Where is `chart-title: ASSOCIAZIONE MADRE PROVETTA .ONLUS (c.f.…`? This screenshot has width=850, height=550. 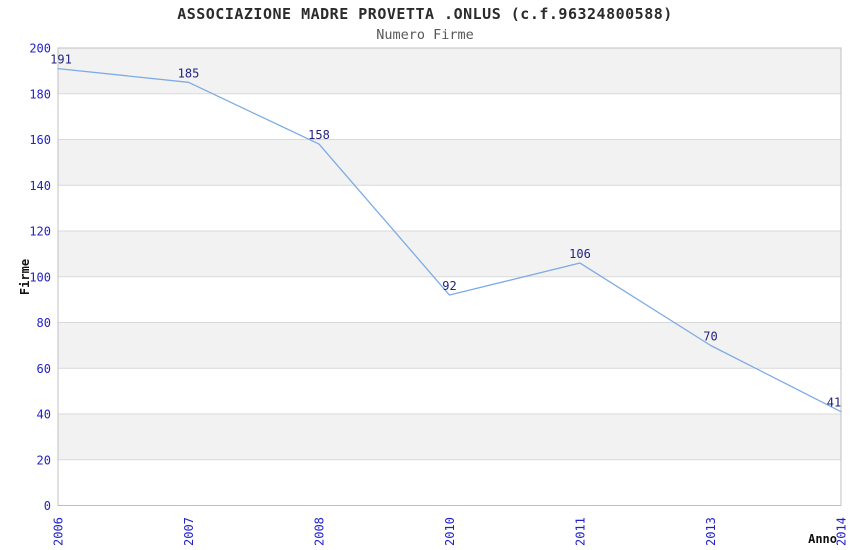
chart-title: ASSOCIAZIONE MADRE PROVETTA .ONLUS (c.f.… is located at coordinates (425, 14).